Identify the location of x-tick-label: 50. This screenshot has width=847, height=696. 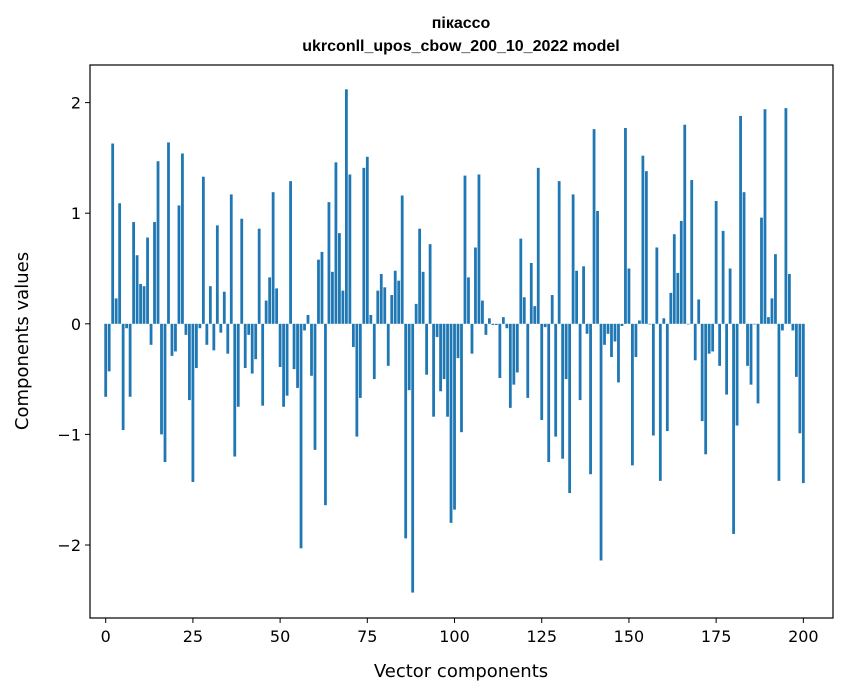
(280, 636).